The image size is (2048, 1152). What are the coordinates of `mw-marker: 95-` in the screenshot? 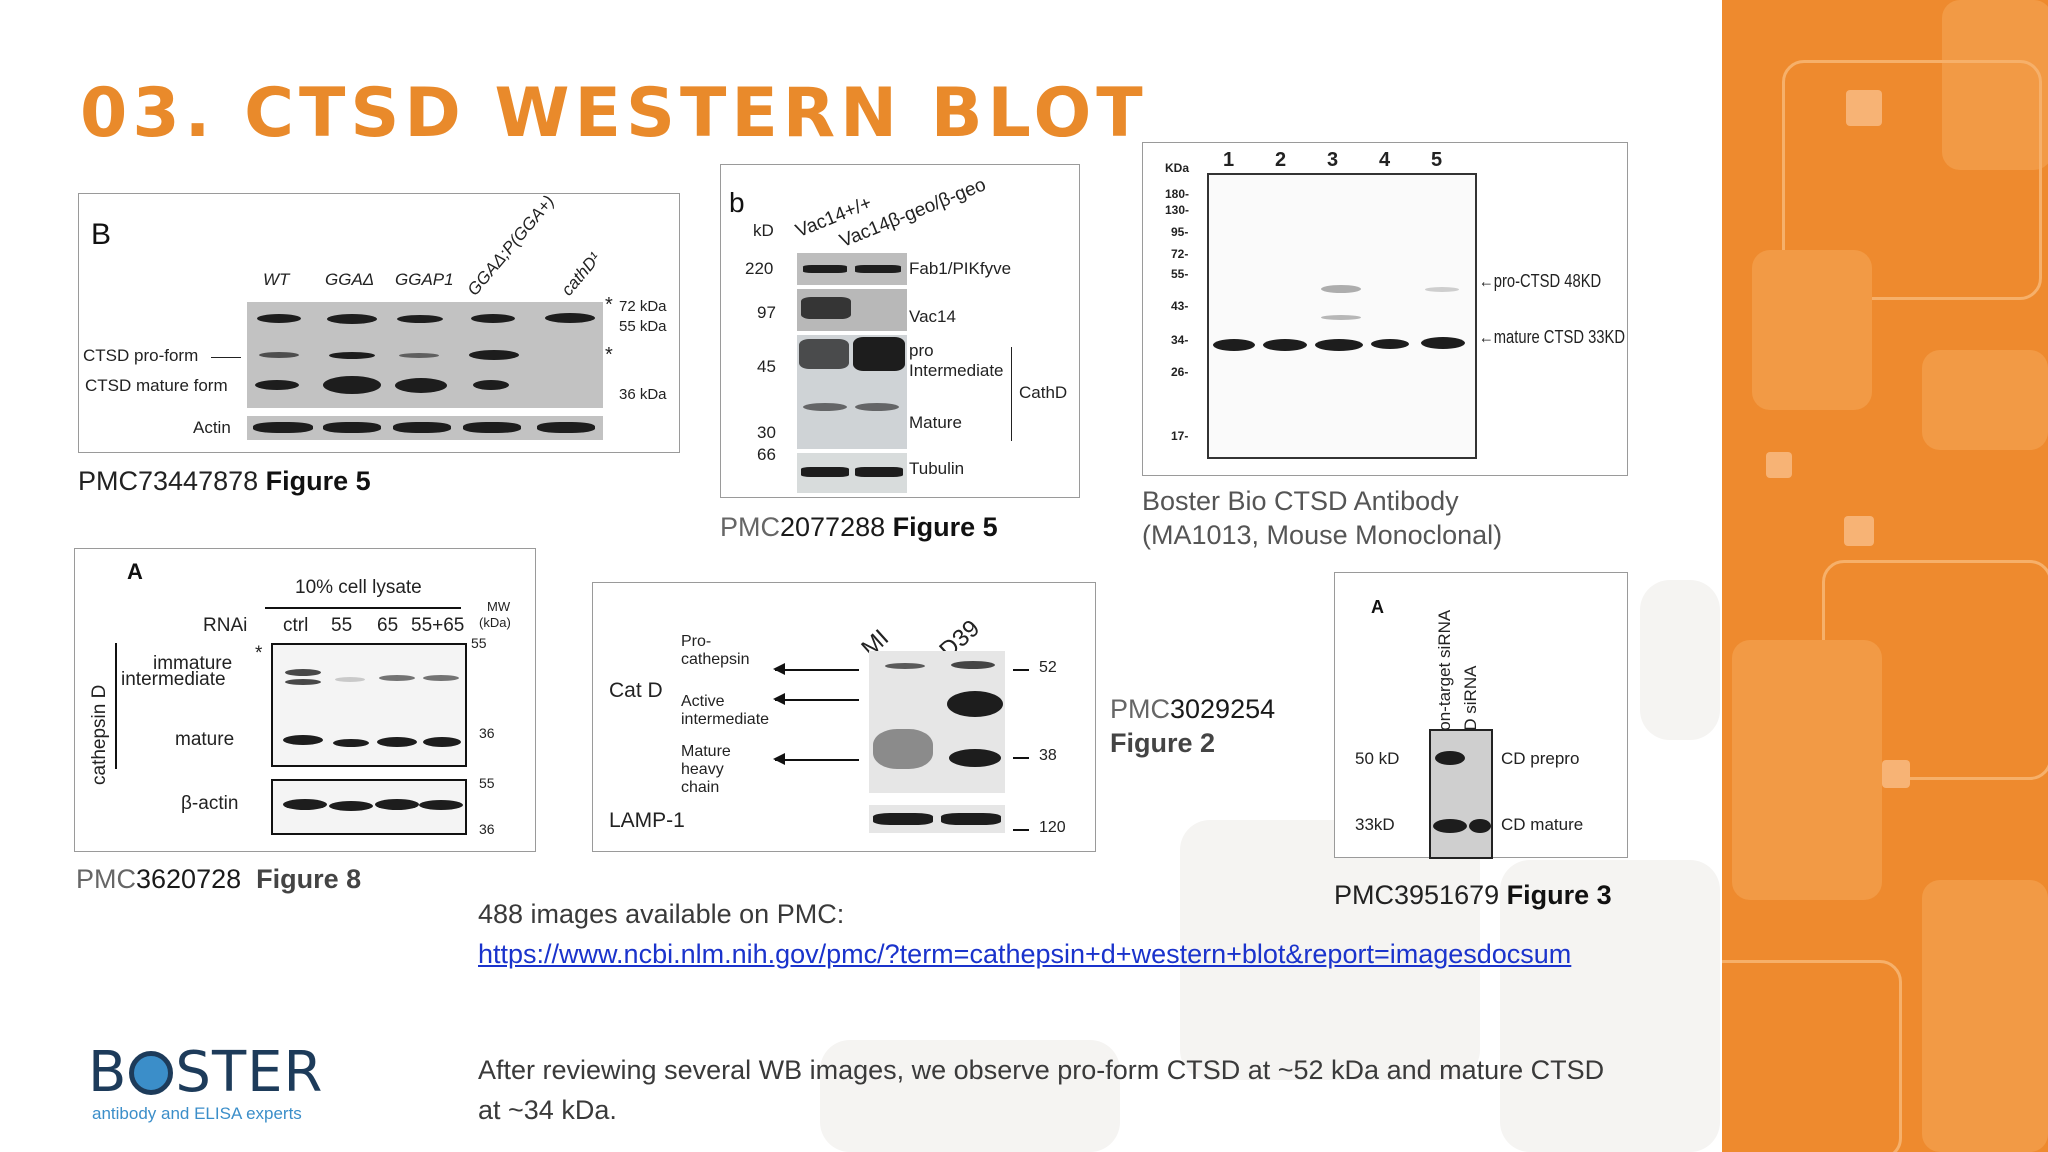 It's located at (1180, 232).